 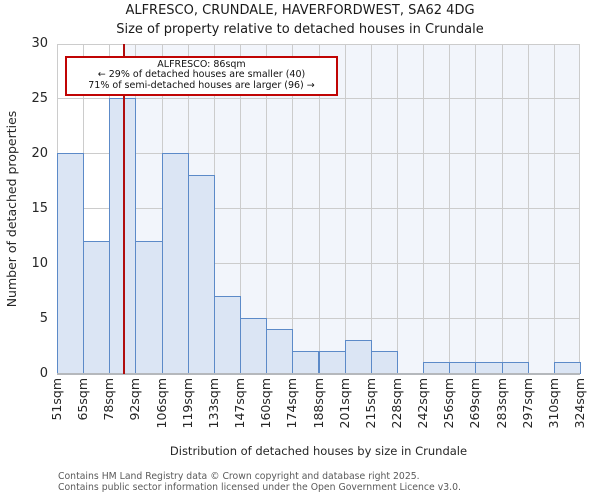 What do you see at coordinates (475, 403) in the screenshot?
I see `x-tick-label: 269sqm` at bounding box center [475, 403].